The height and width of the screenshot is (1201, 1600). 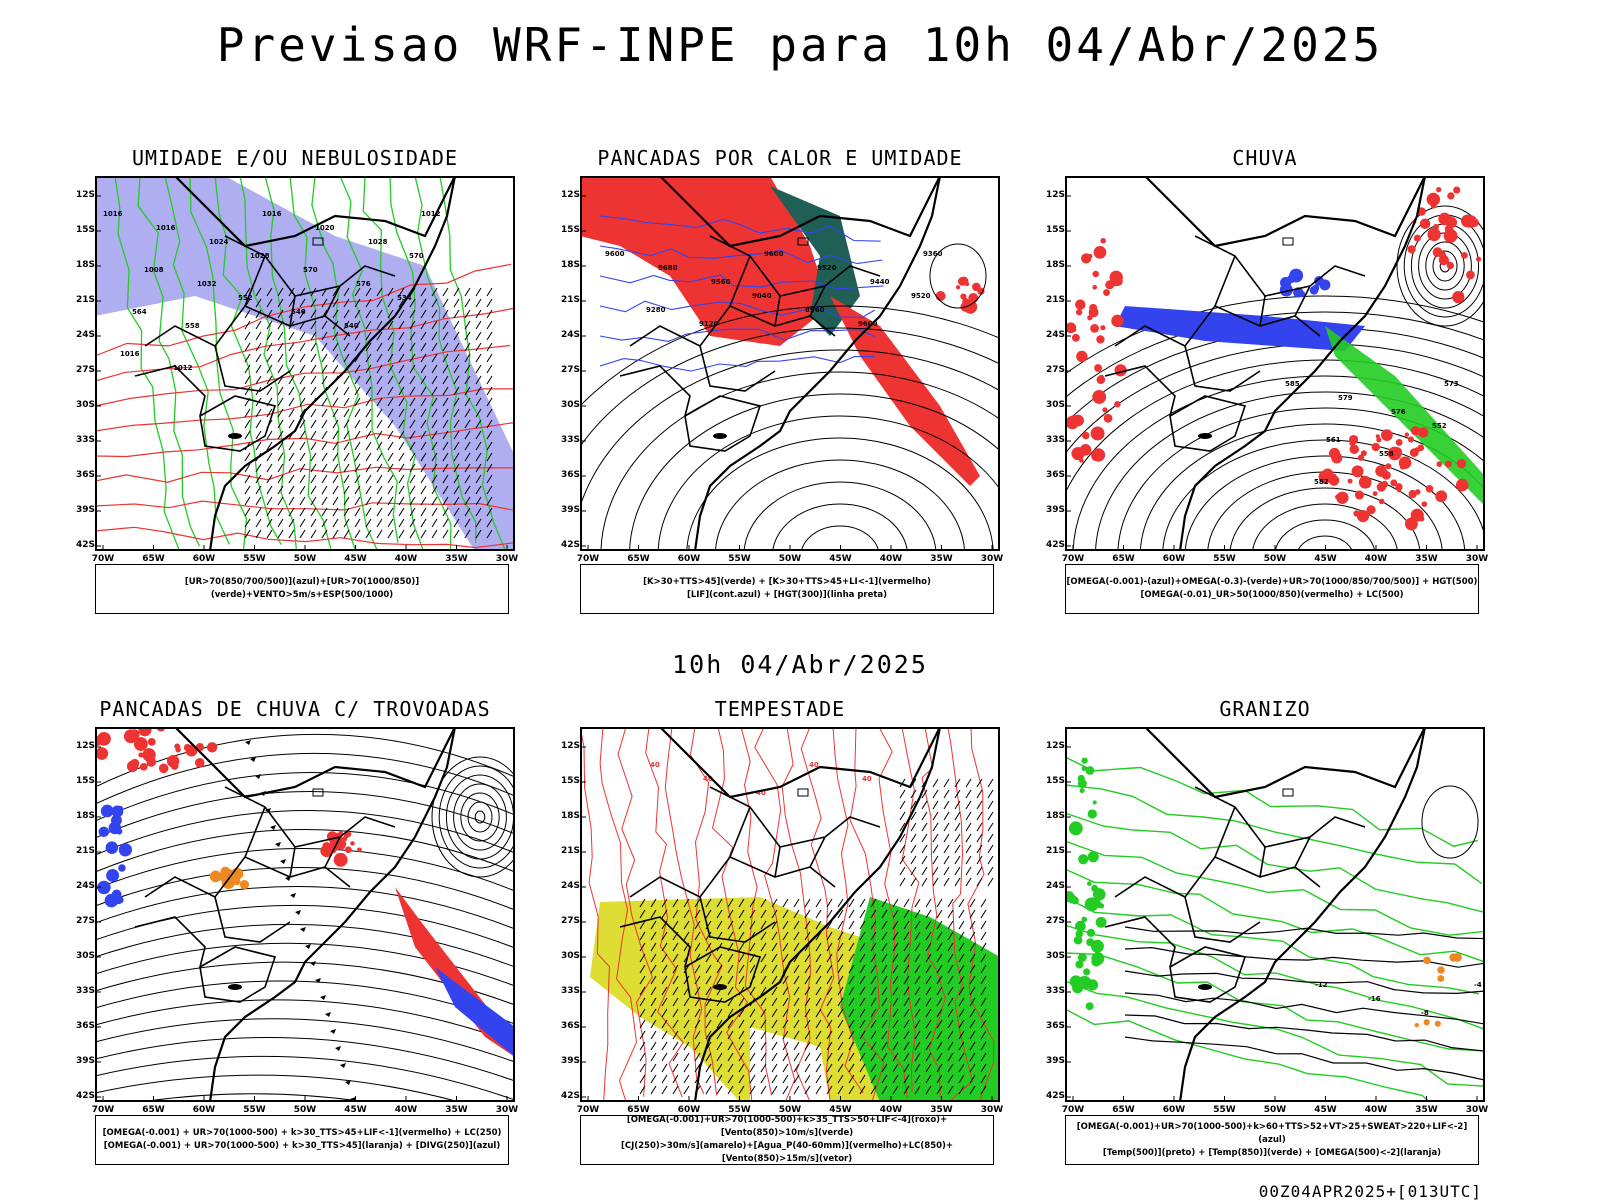 What do you see at coordinates (378, 242) in the screenshot?
I see `contour-label: 1028` at bounding box center [378, 242].